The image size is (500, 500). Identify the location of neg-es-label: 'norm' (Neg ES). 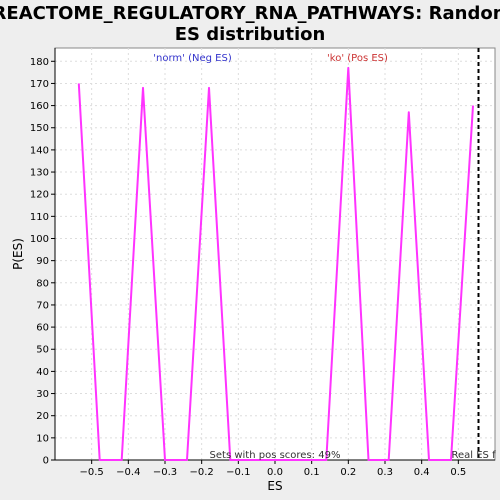
(192, 58).